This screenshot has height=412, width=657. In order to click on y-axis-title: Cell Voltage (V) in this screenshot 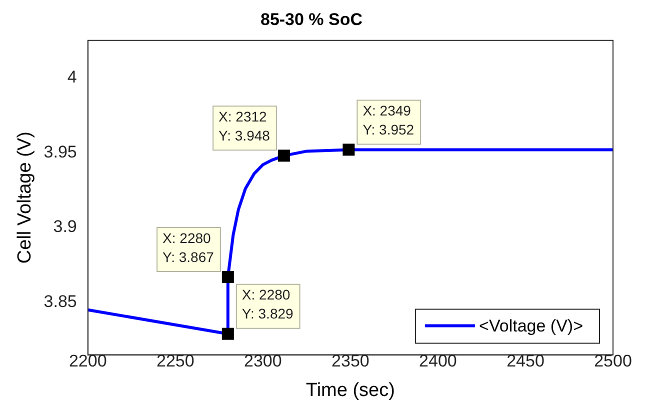, I will do `click(25, 198)`.